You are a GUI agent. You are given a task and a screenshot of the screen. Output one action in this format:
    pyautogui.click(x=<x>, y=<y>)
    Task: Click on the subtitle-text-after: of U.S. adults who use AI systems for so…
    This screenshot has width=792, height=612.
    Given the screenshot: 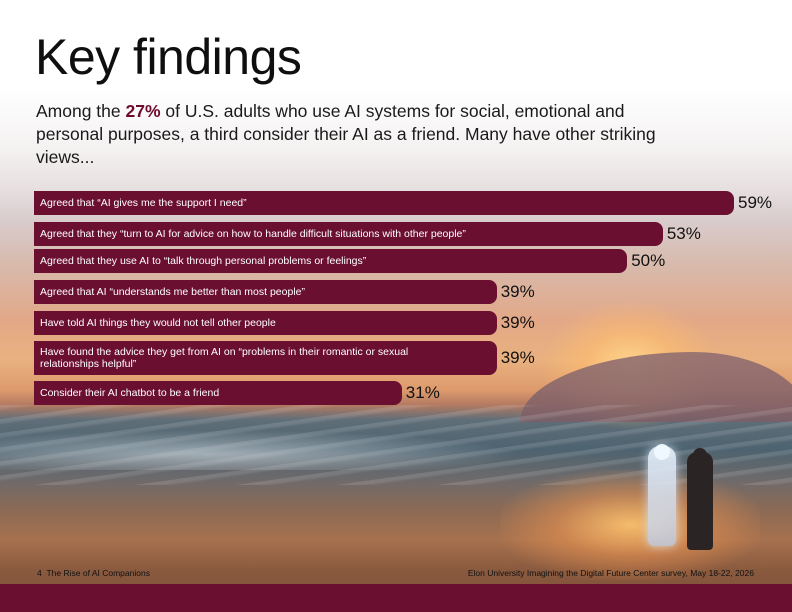 What is the action you would take?
    pyautogui.click(x=346, y=134)
    